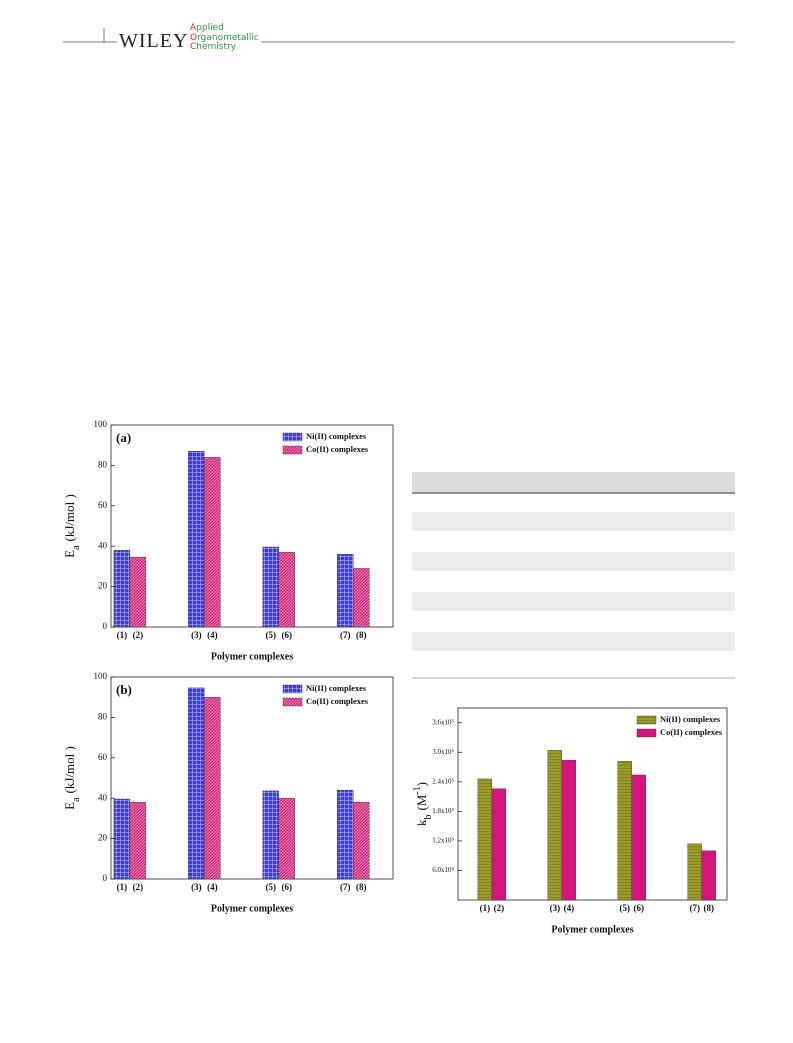  What do you see at coordinates (573, 482) in the screenshot?
I see `table-header` at bounding box center [573, 482].